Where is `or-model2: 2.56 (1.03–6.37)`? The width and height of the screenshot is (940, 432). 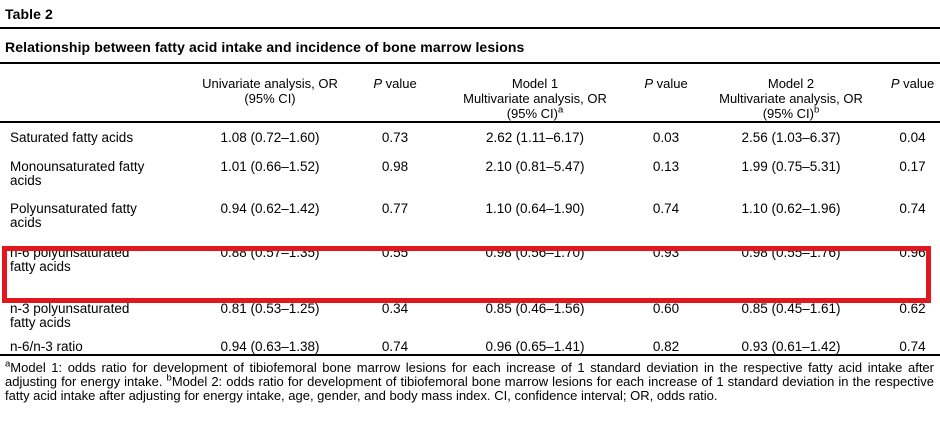
or-model2: 2.56 (1.03–6.37) is located at coordinates (791, 137).